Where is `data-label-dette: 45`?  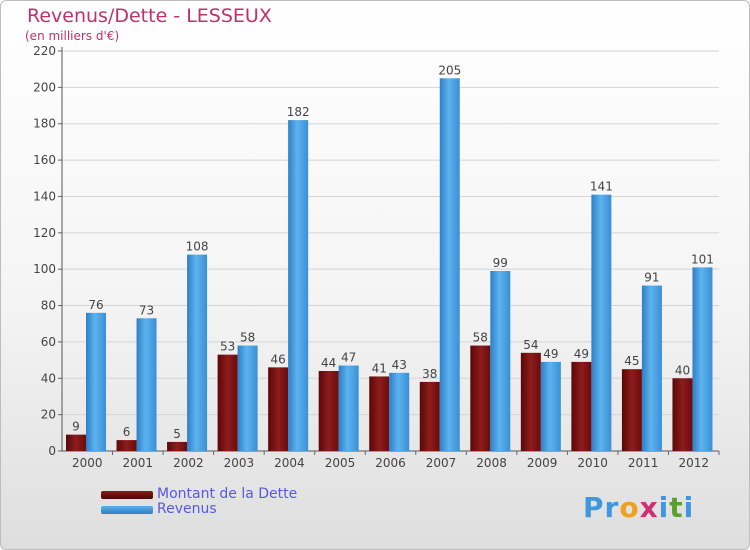
data-label-dette: 45 is located at coordinates (631, 361).